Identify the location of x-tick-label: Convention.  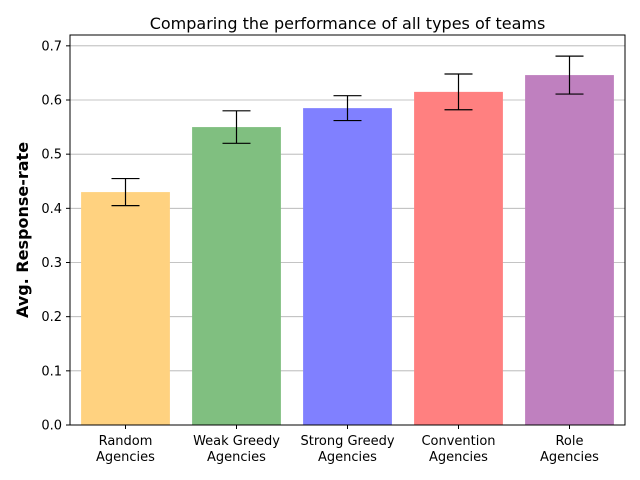
(458, 441).